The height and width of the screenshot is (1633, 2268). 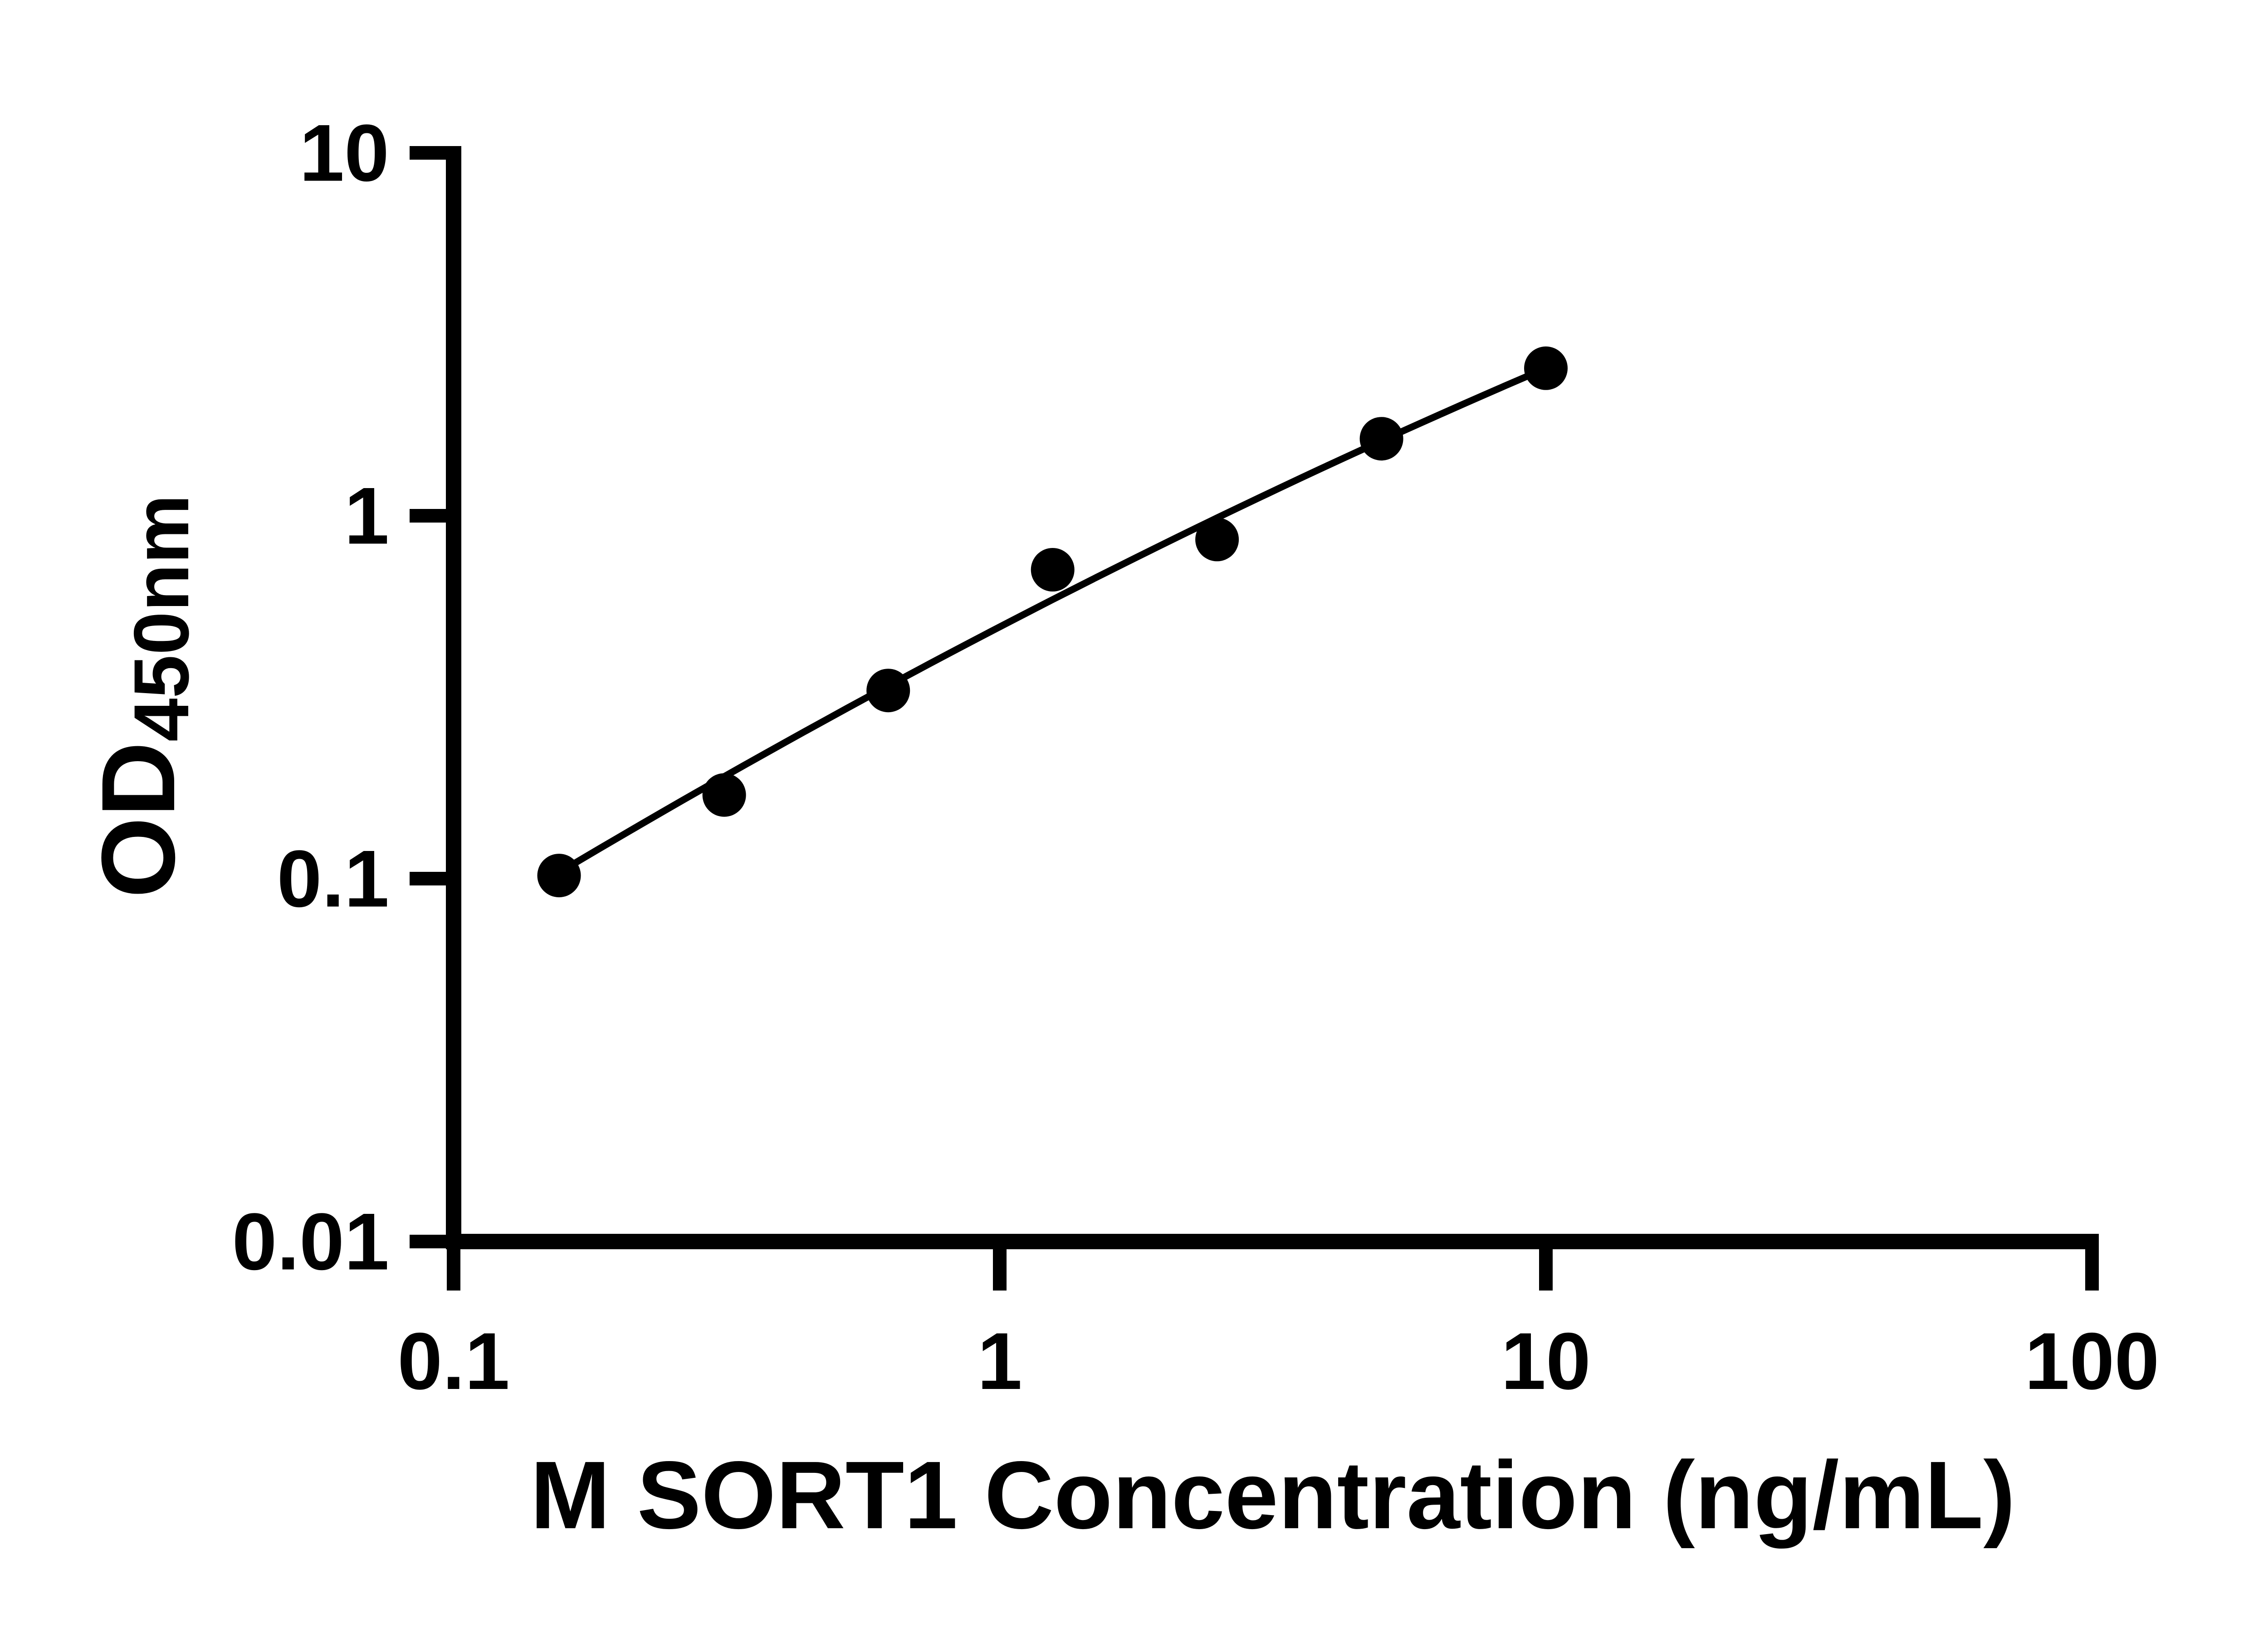 What do you see at coordinates (1273, 1495) in the screenshot?
I see `x-axis-title: M SORT1 Concentration (ng/mL)` at bounding box center [1273, 1495].